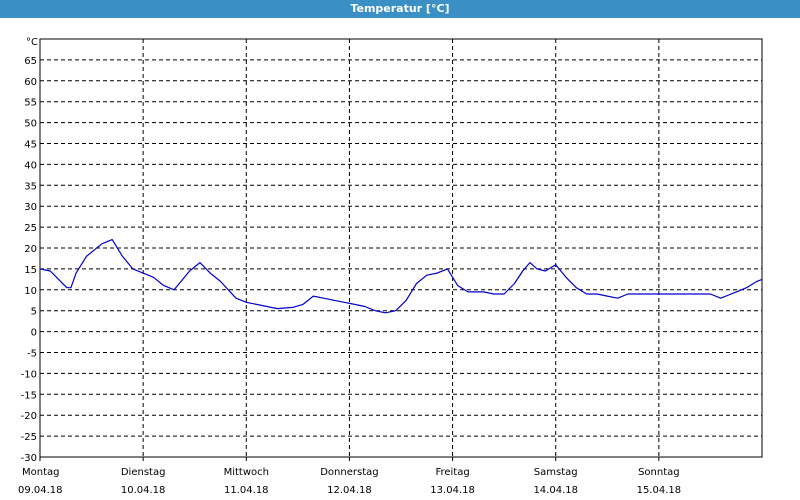  I want to click on y-tick-label: 15, so click(30, 270).